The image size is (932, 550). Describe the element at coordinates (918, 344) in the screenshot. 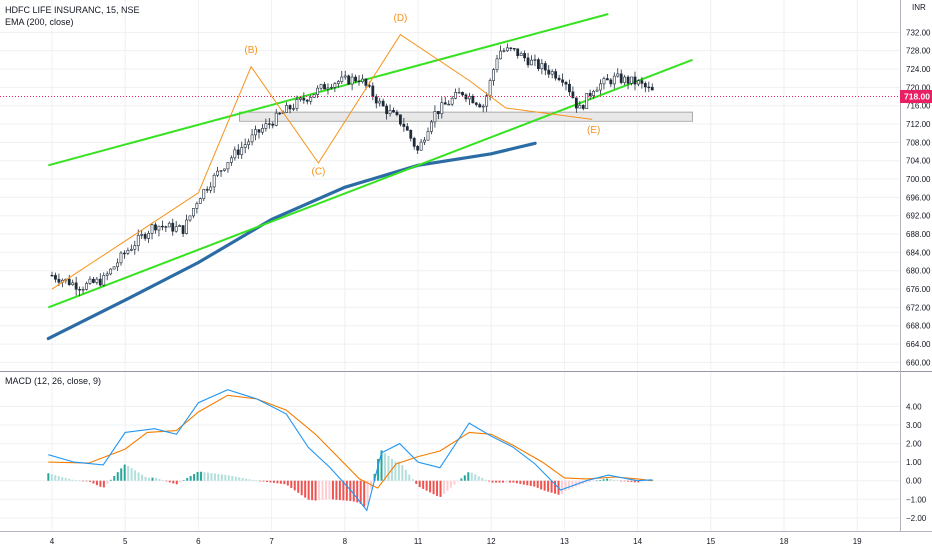

I see `price-tick-label: 664.00` at that location.